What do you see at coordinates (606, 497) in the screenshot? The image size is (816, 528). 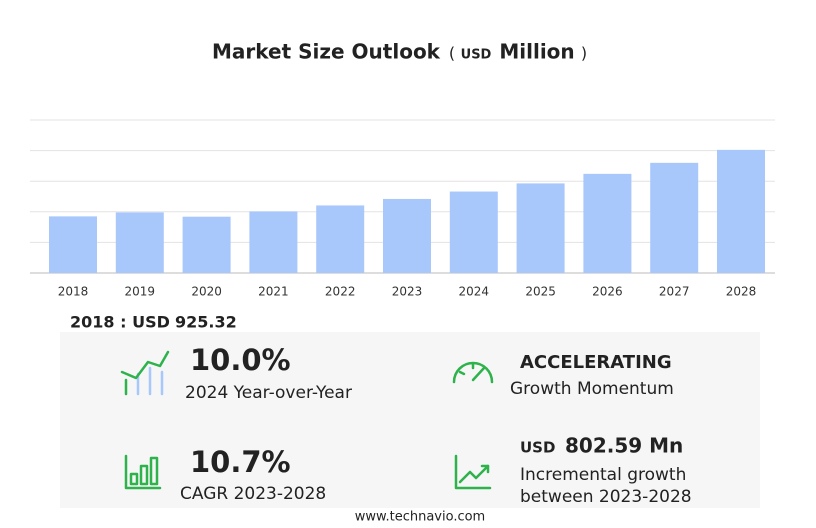 I see `kpi-label: between 2023-2028` at bounding box center [606, 497].